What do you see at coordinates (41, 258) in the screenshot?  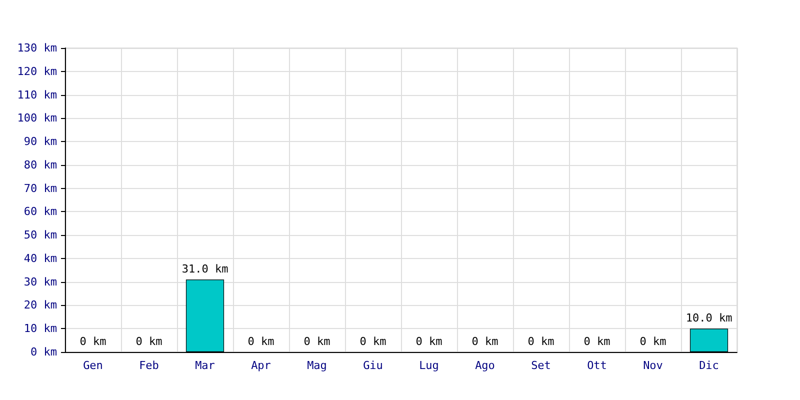 I see `y-tick-label: 40 km` at bounding box center [41, 258].